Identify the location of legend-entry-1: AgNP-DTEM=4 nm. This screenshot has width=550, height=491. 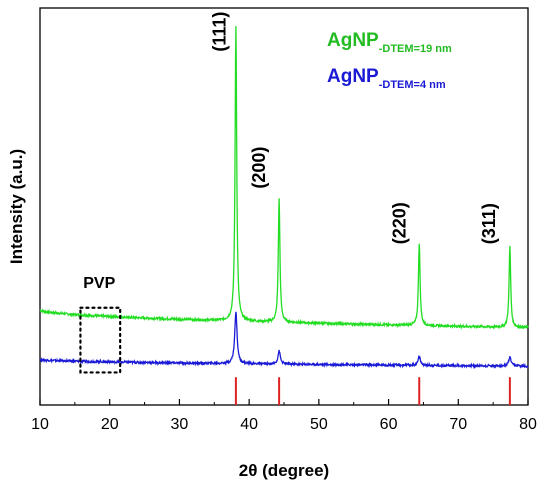
(386, 78).